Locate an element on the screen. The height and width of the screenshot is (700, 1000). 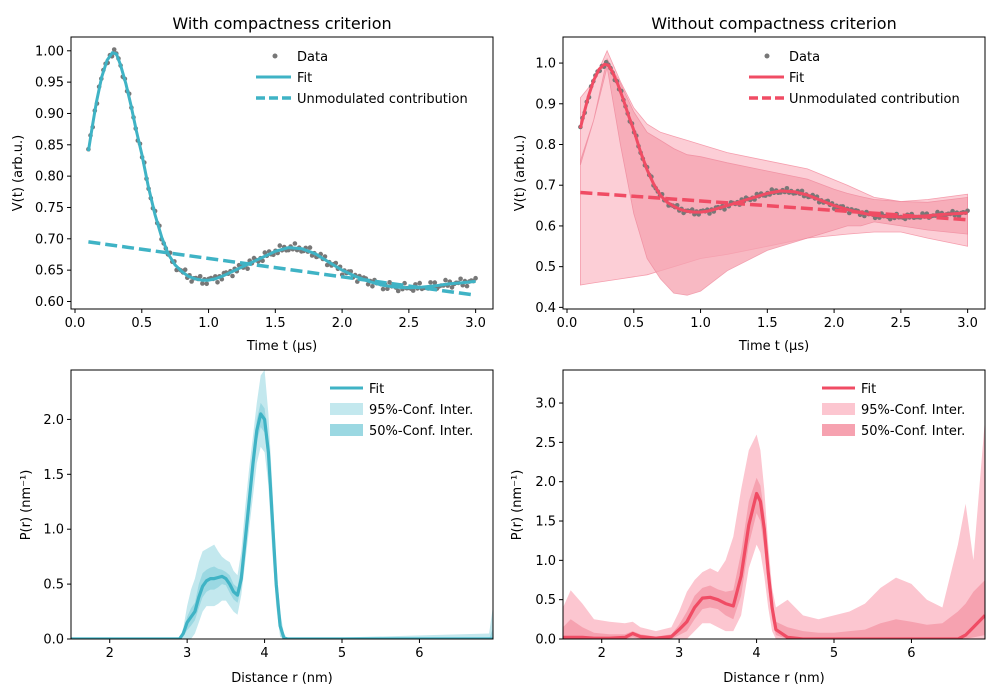
legend-95-swatch is located at coordinates (838, 409).